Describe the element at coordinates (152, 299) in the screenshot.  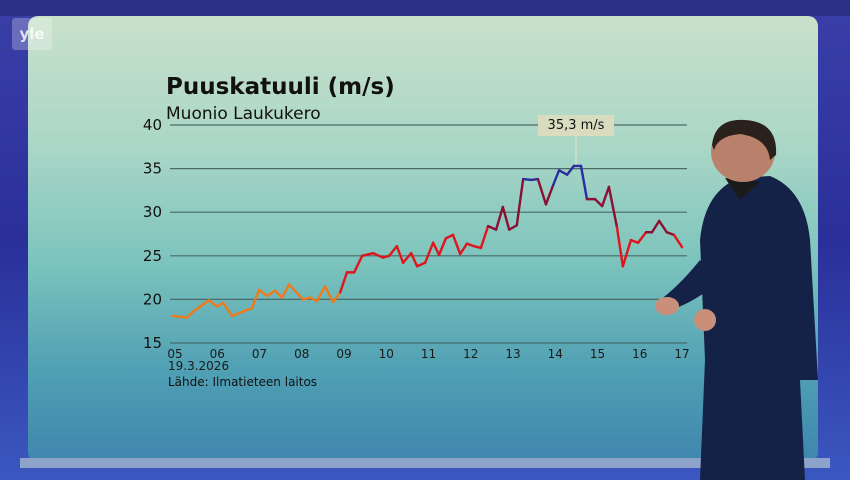
I see `y-tick-label: 20` at that location.